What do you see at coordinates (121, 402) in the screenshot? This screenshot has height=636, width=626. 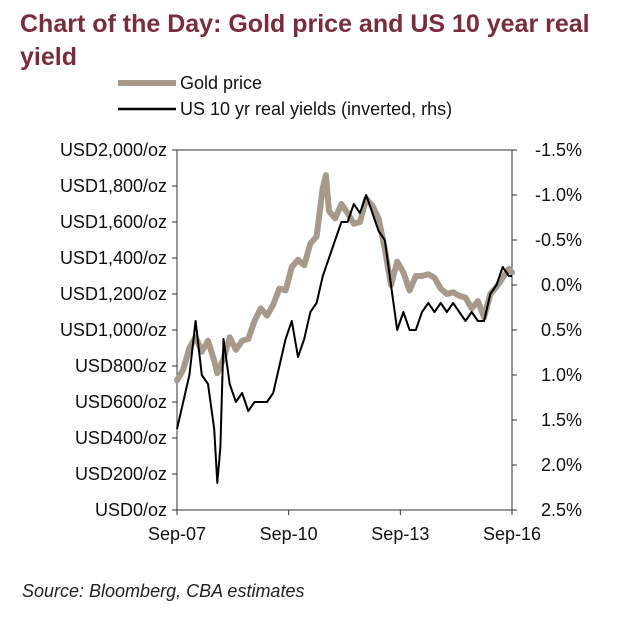 I see `left-tick-label: USD600/oz` at bounding box center [121, 402].